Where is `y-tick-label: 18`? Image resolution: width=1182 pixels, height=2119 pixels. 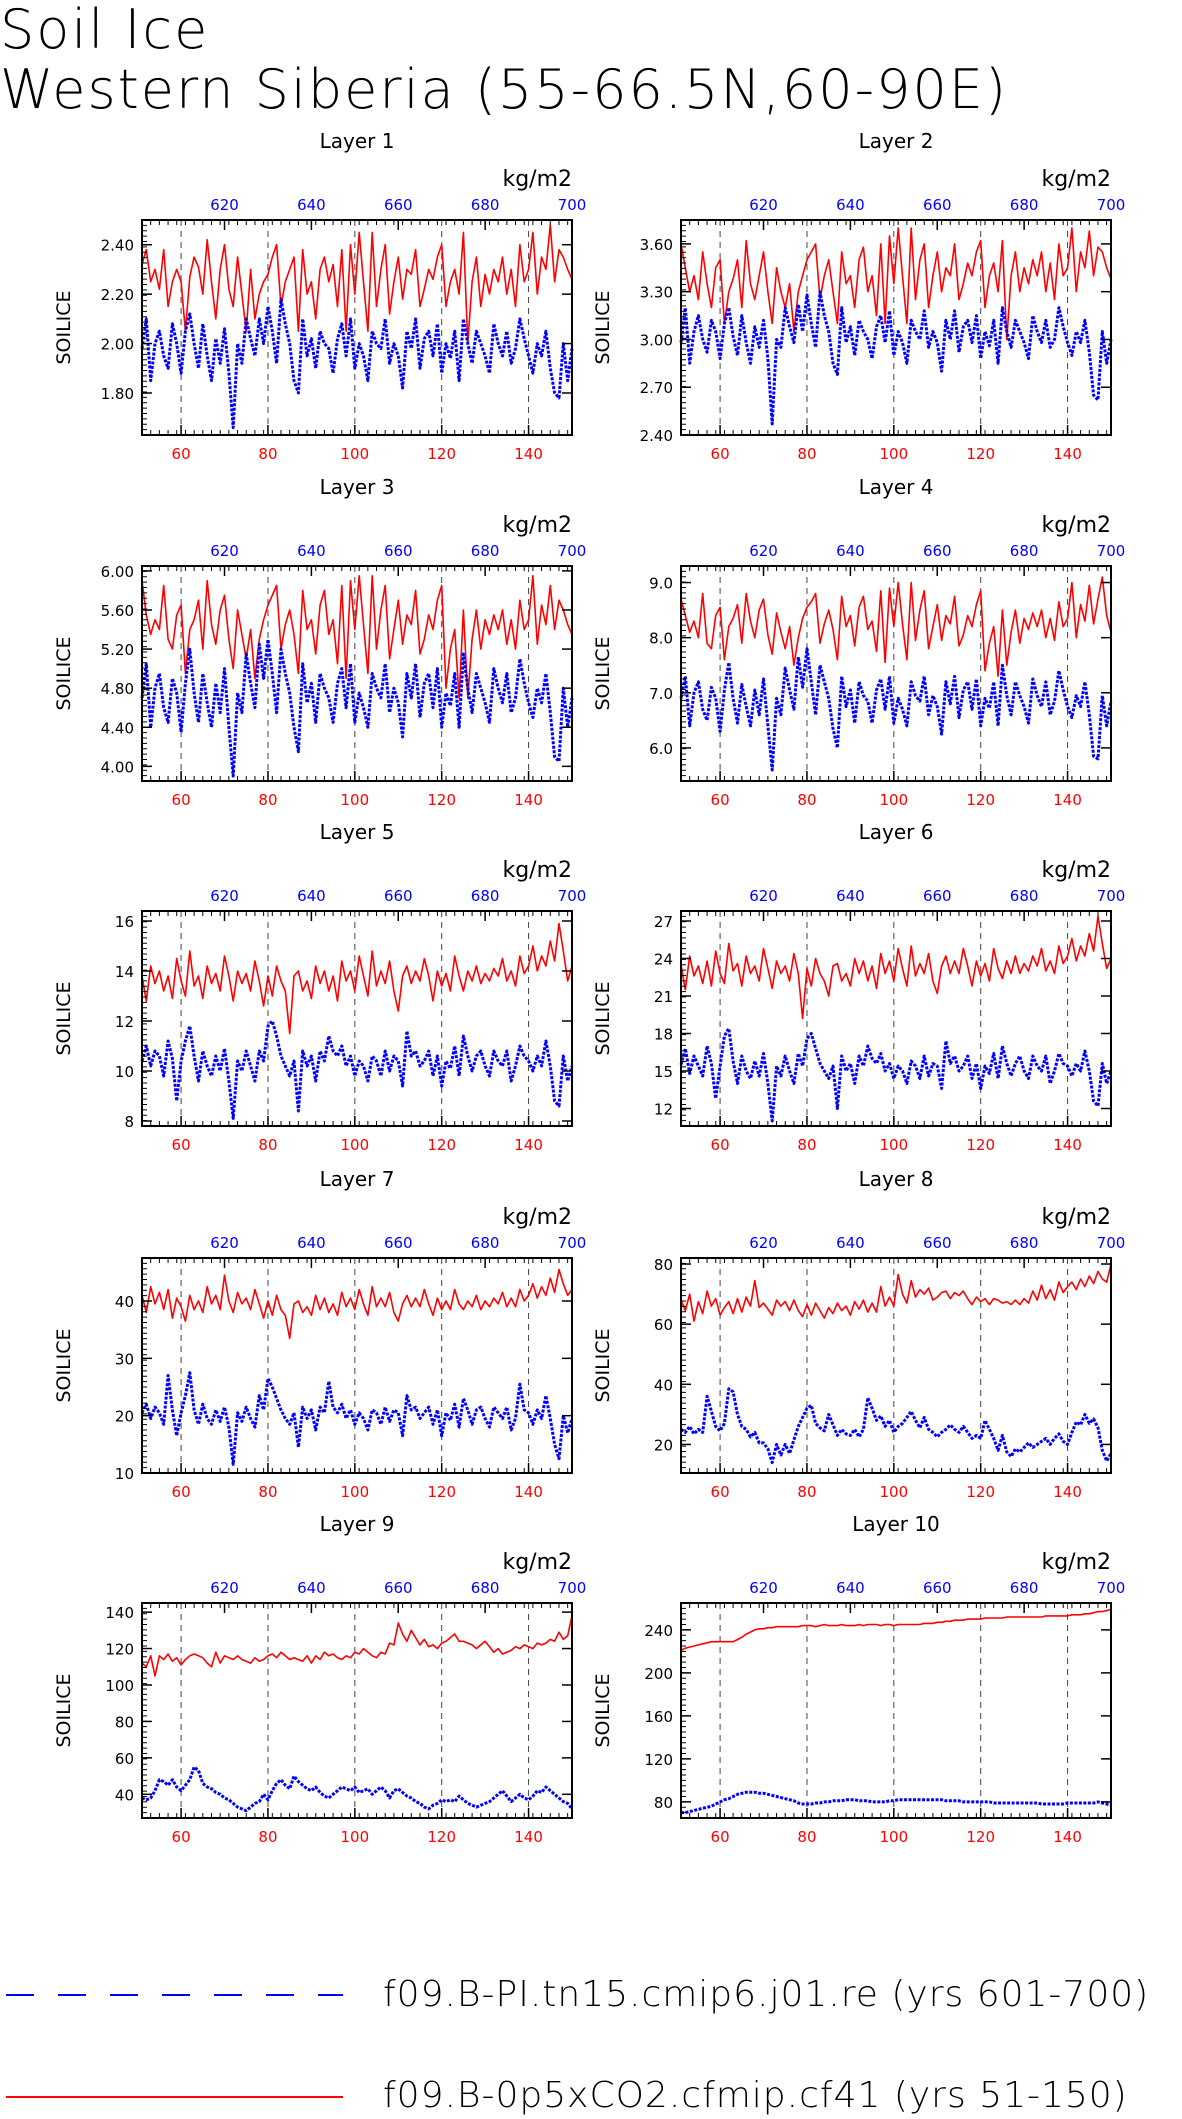
y-tick-label: 18 is located at coordinates (663, 1035).